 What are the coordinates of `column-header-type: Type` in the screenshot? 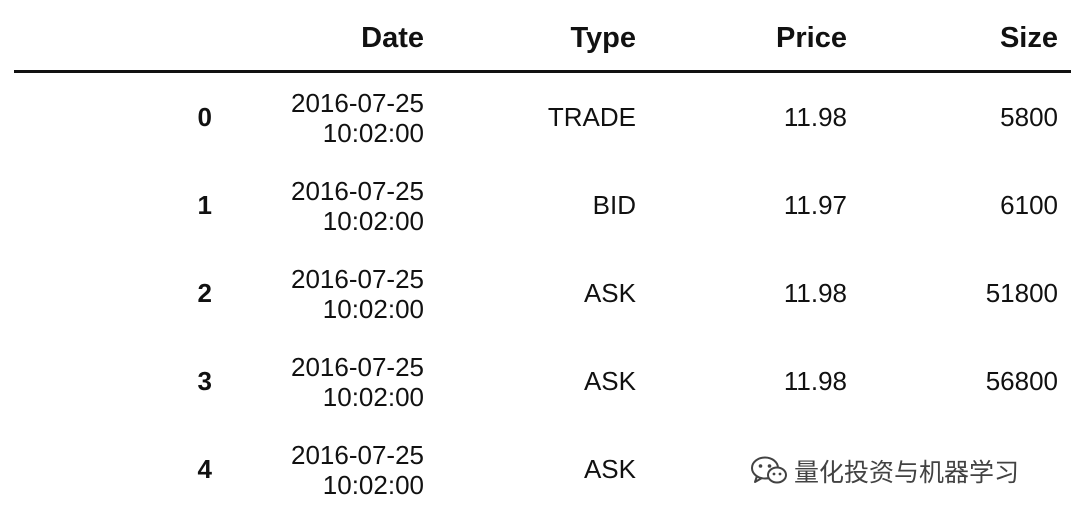 It's located at (603, 38).